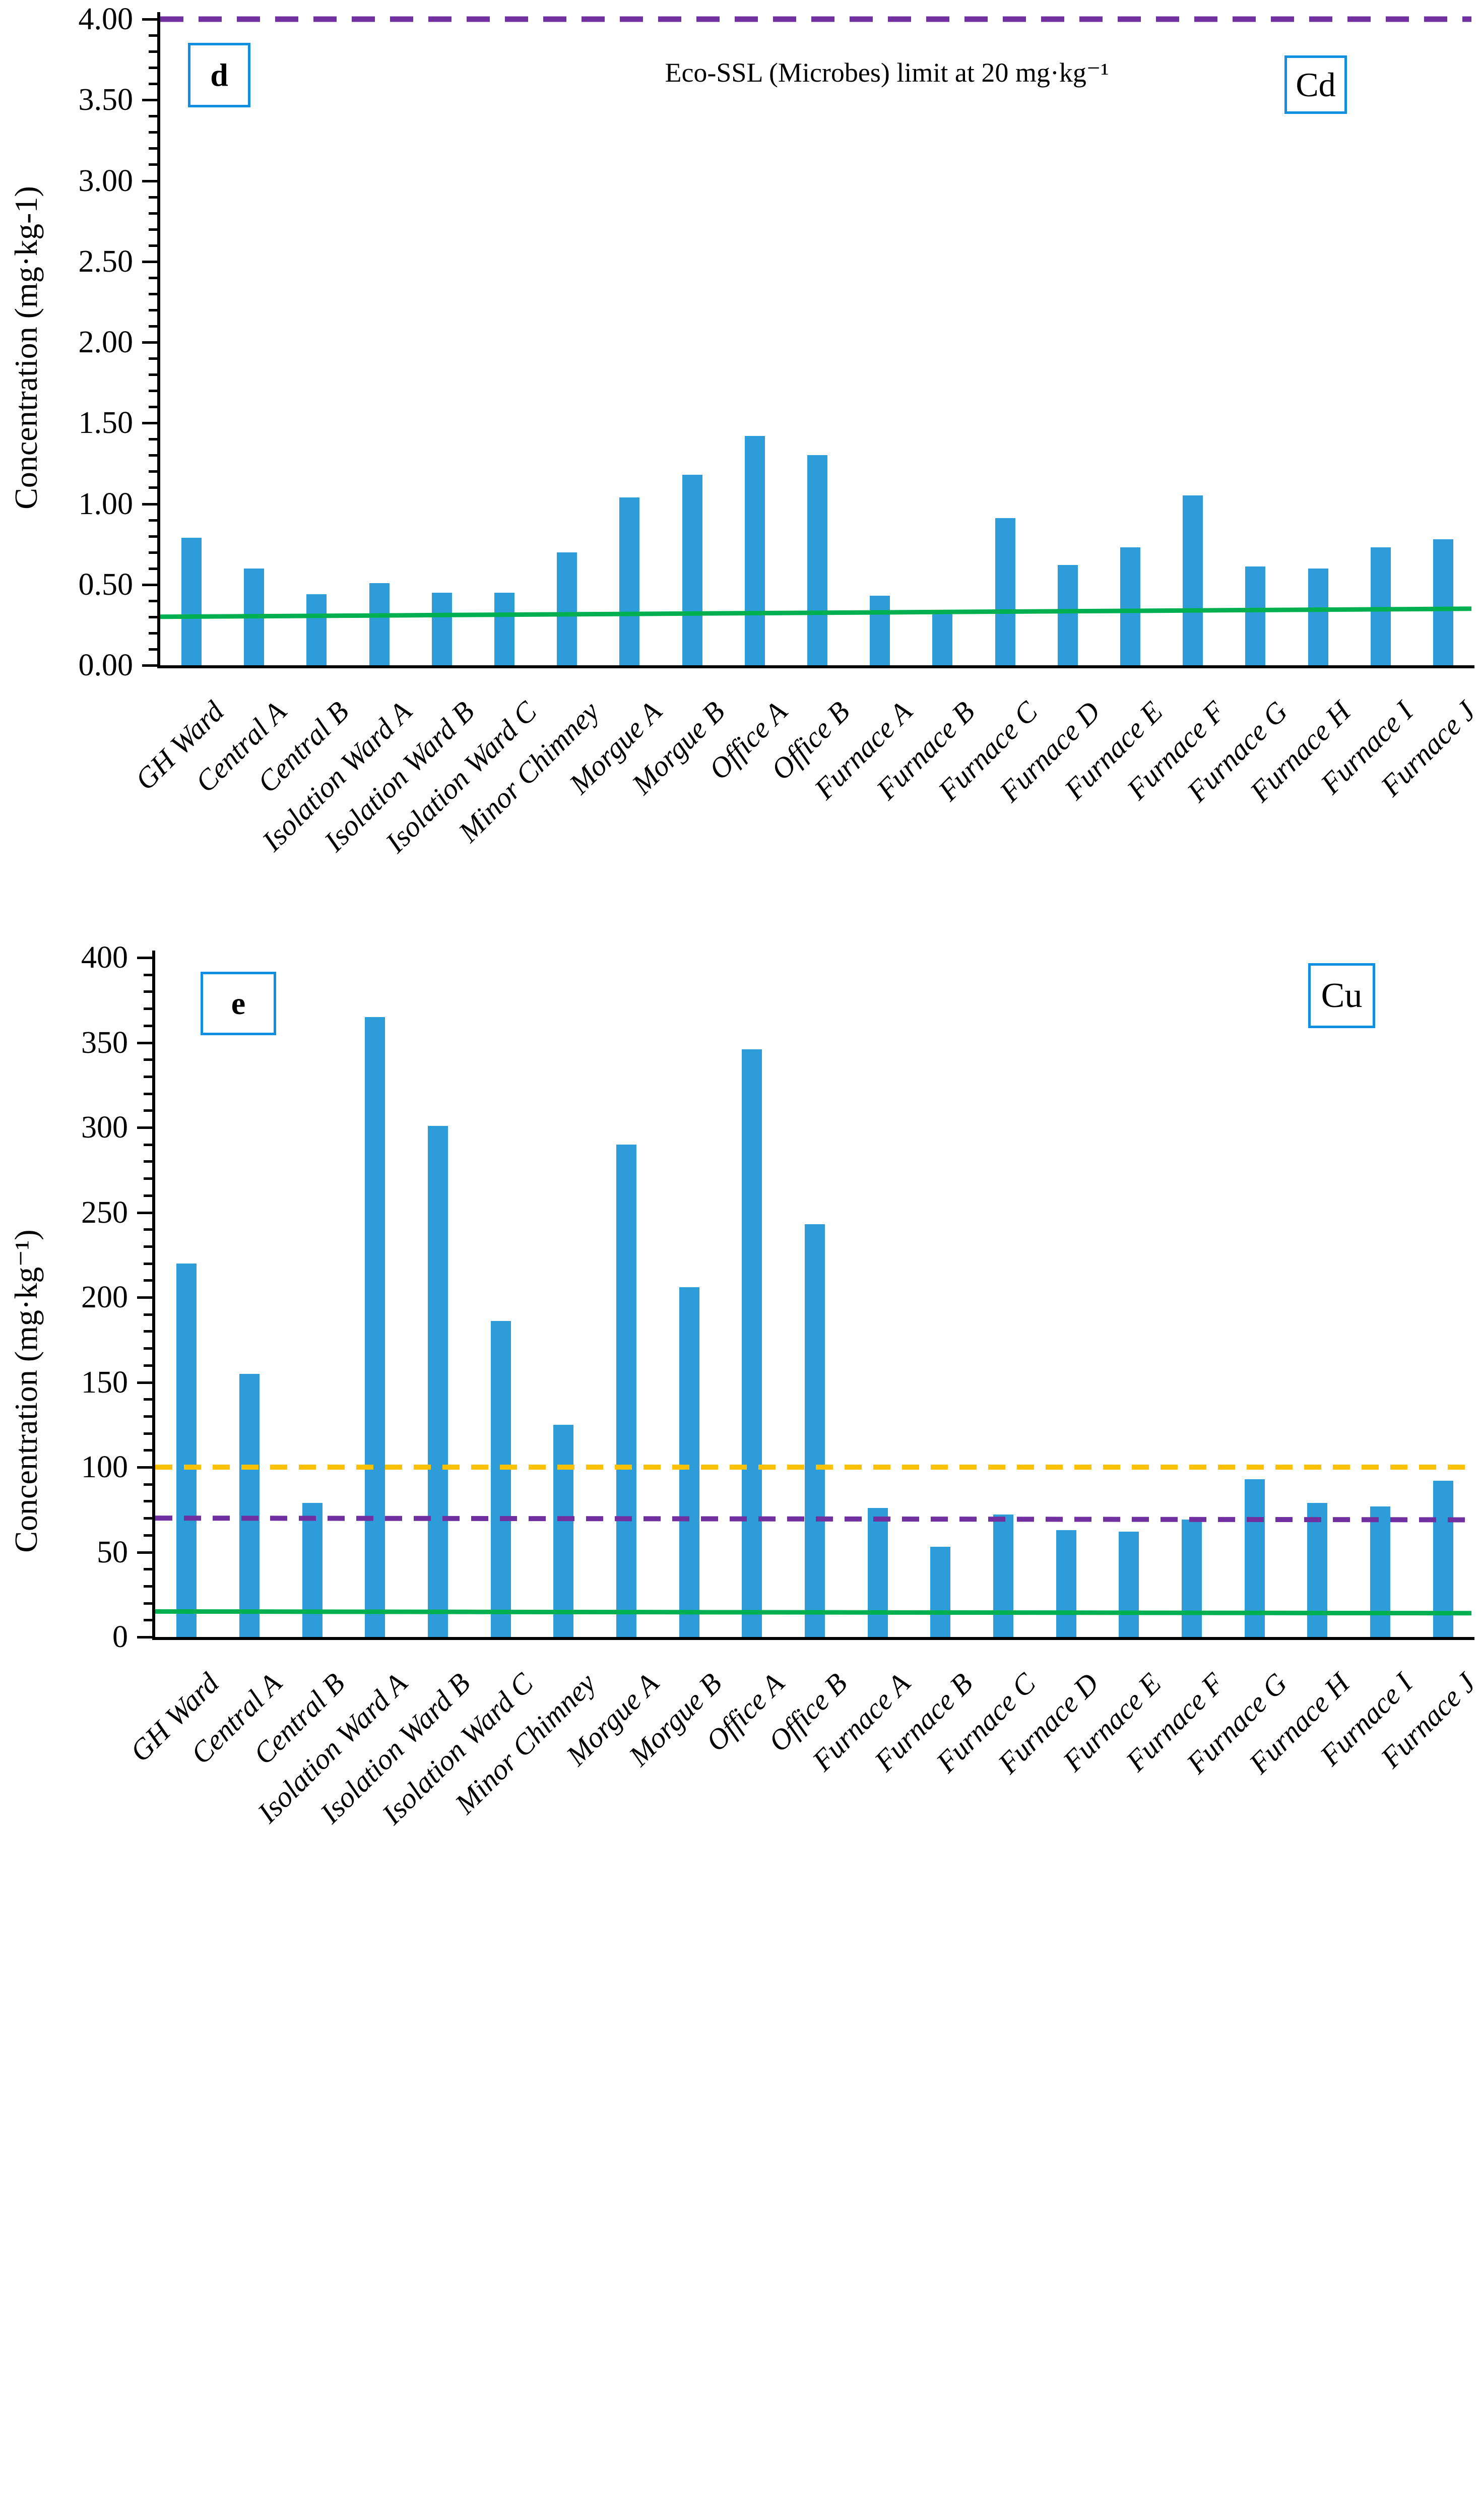 This screenshot has width=1480, height=2520. I want to click on y-tick-label: 1.00, so click(106, 504).